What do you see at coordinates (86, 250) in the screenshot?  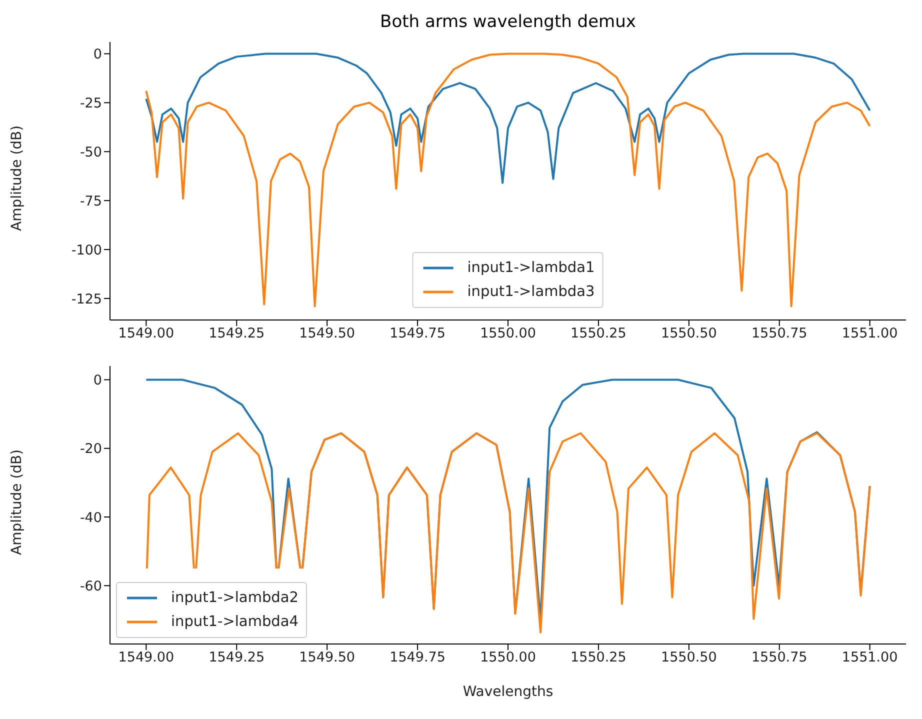 I see `y-tick-label: -100` at bounding box center [86, 250].